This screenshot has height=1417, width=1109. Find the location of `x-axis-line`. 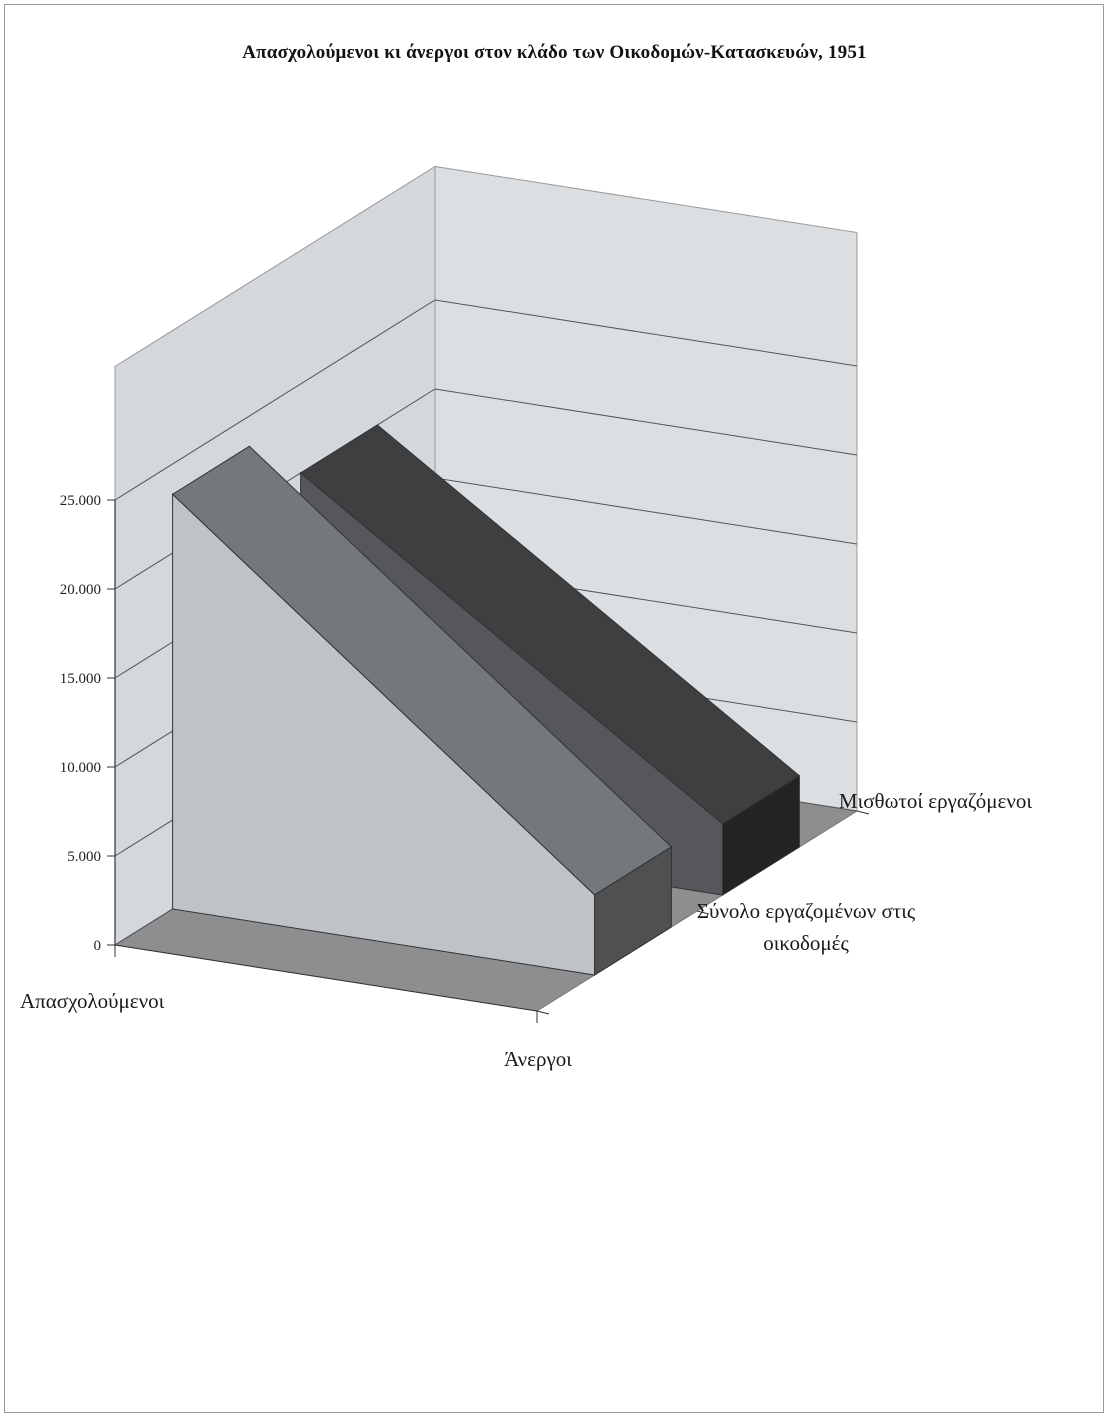

x-axis-line is located at coordinates (326, 978).